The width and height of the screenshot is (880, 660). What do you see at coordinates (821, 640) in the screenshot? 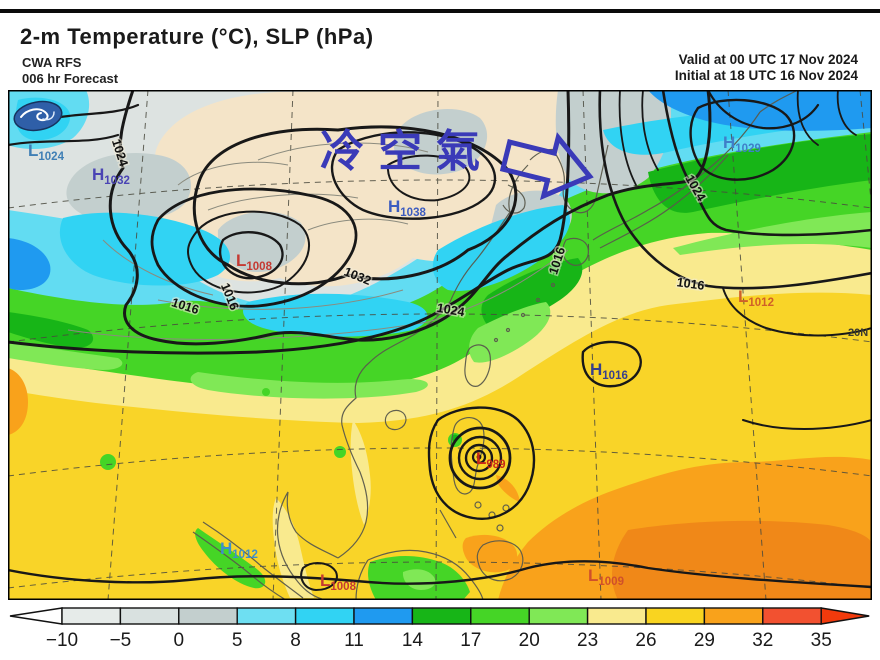
I see `colorbar-tick: 35` at bounding box center [821, 640].